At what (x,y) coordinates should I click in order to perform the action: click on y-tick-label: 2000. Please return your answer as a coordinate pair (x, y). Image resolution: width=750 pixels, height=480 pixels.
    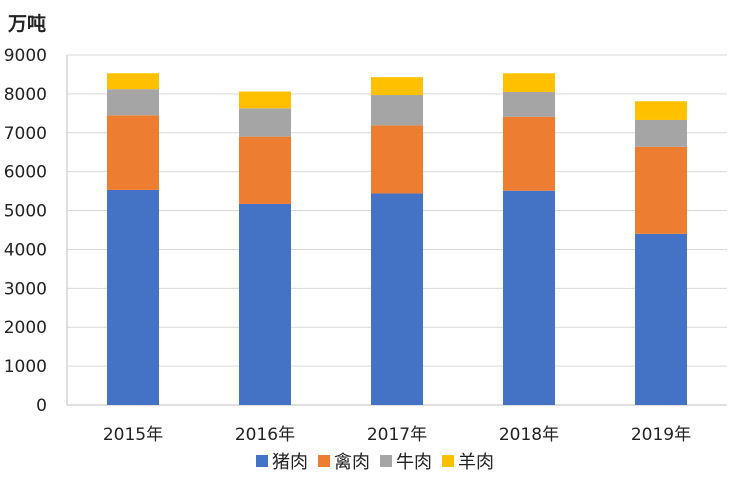
    Looking at the image, I should click on (25, 328).